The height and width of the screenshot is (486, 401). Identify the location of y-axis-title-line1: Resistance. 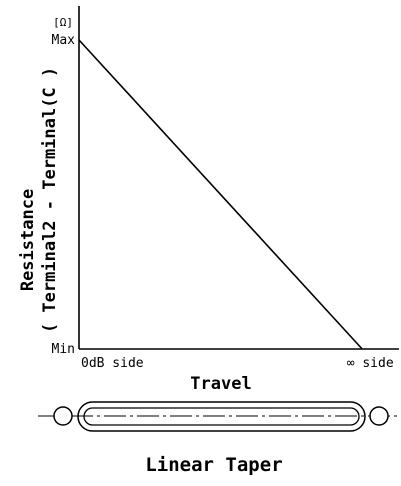
(28, 240).